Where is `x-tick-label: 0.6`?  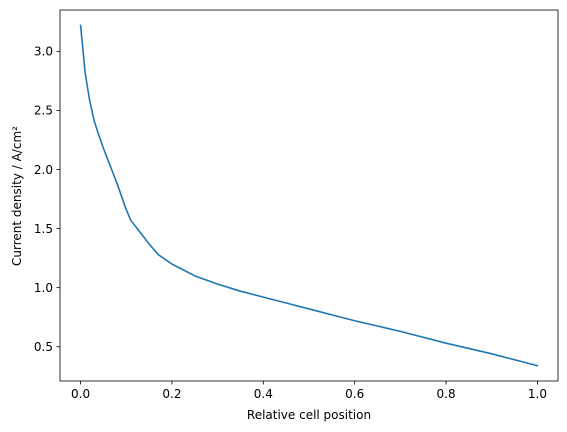 x-tick-label: 0.6 is located at coordinates (354, 394).